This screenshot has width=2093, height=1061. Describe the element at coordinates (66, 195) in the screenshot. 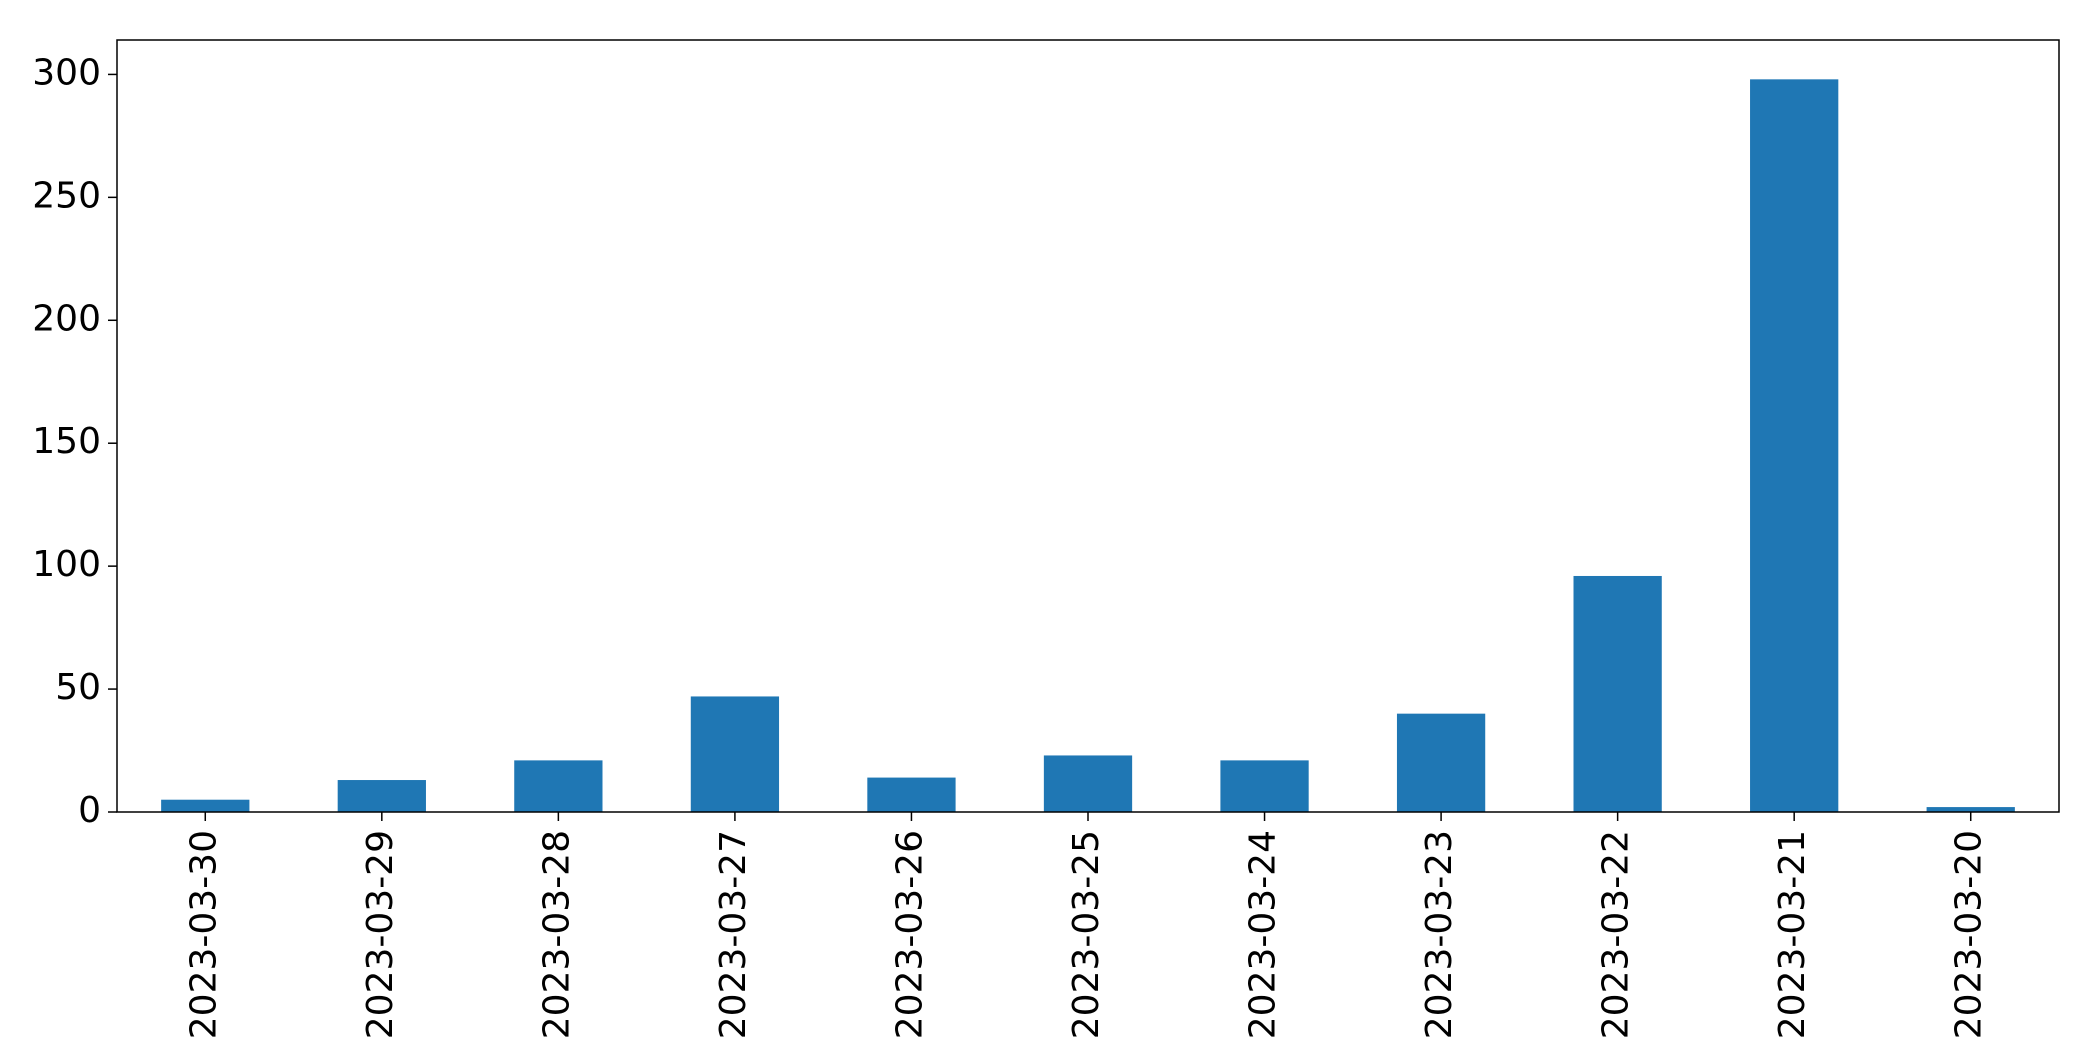

I see `y-tick-label: 250` at that location.